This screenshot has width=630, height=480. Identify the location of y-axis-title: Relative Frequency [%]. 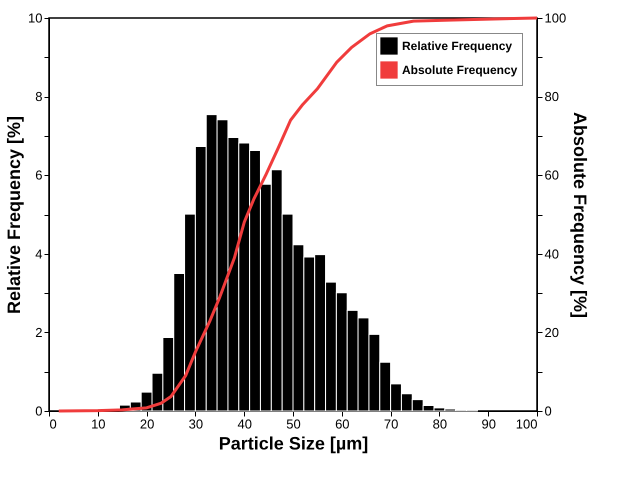
(14, 215).